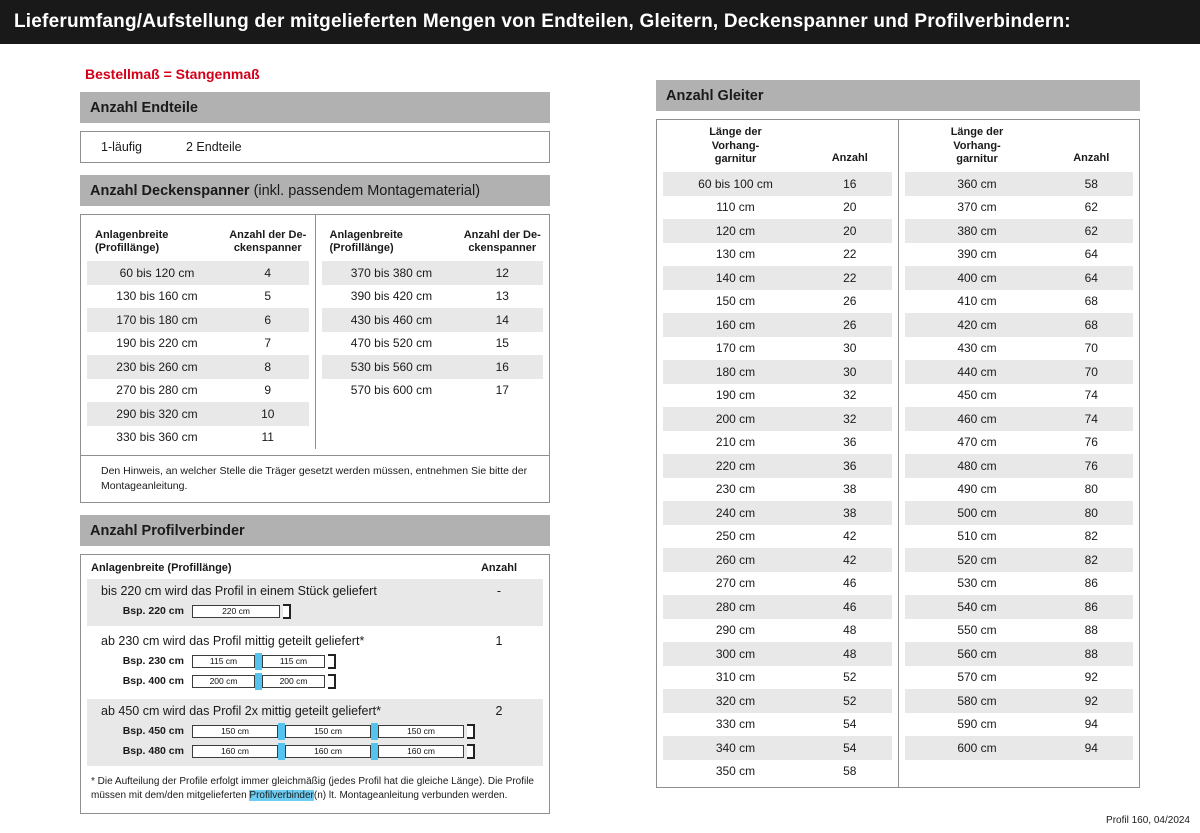 The image size is (1200, 833). What do you see at coordinates (777, 419) in the screenshot?
I see `table-row: 200 cm 32` at bounding box center [777, 419].